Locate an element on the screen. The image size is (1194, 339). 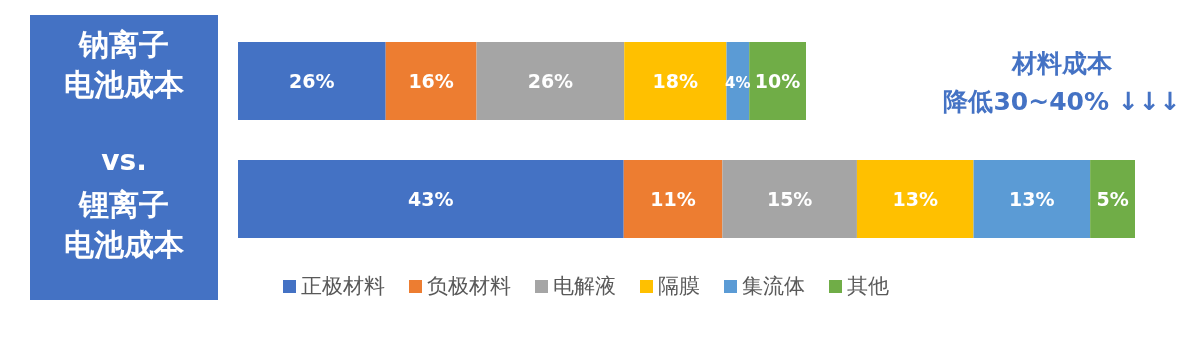
text: vs. is located at coordinates (124, 160).